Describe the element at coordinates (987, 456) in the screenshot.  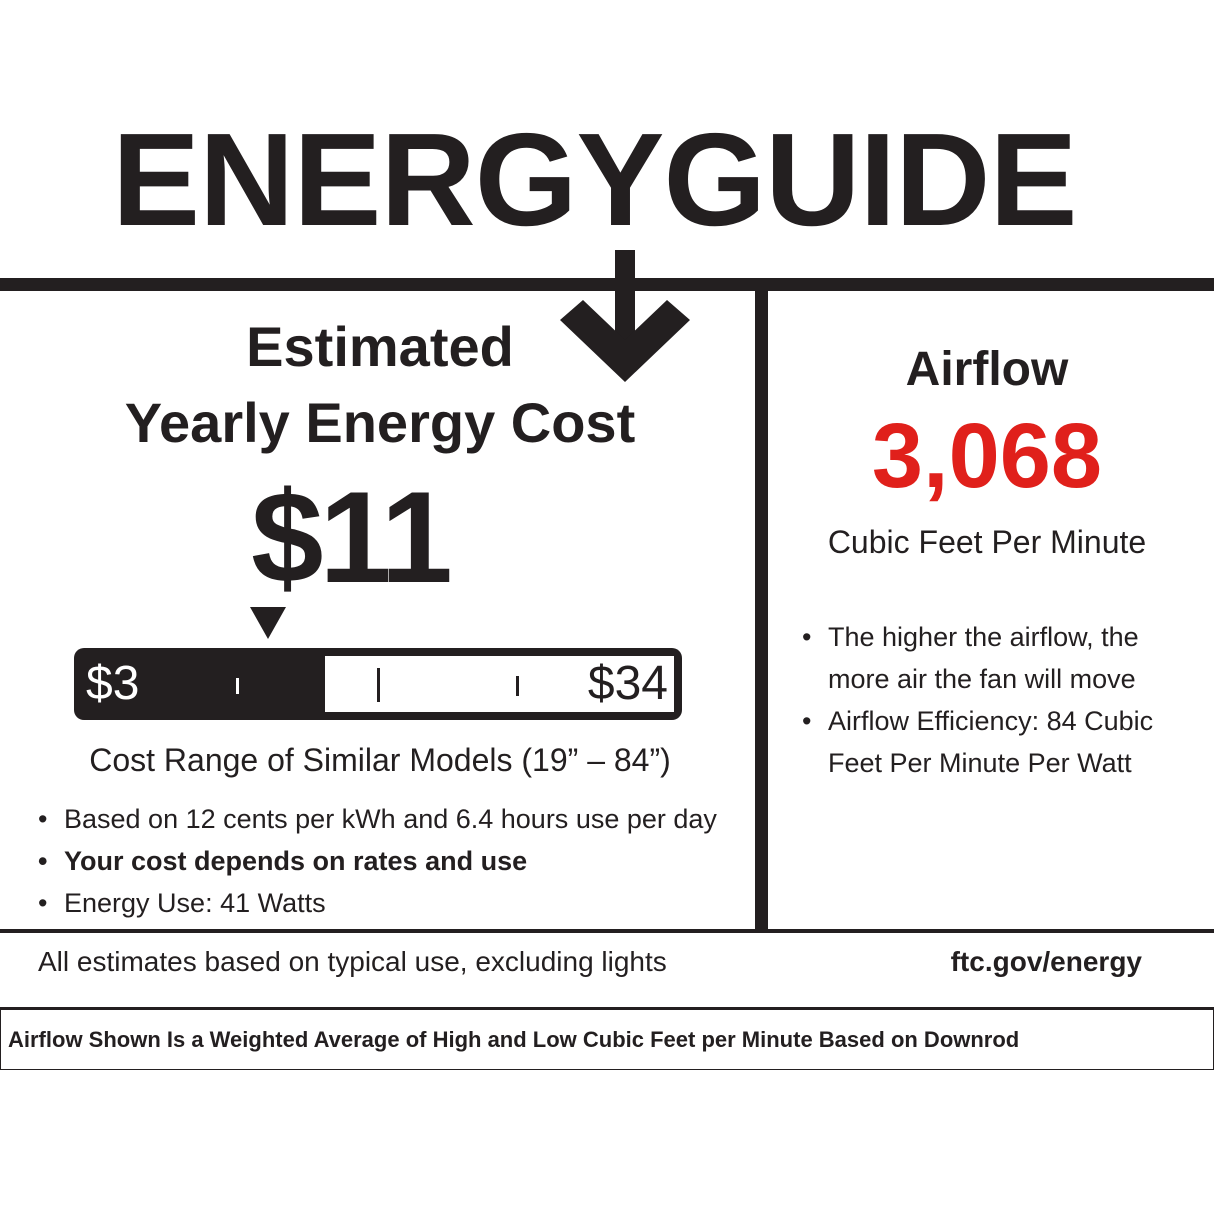
I see `airflow-value: 3,068` at that location.